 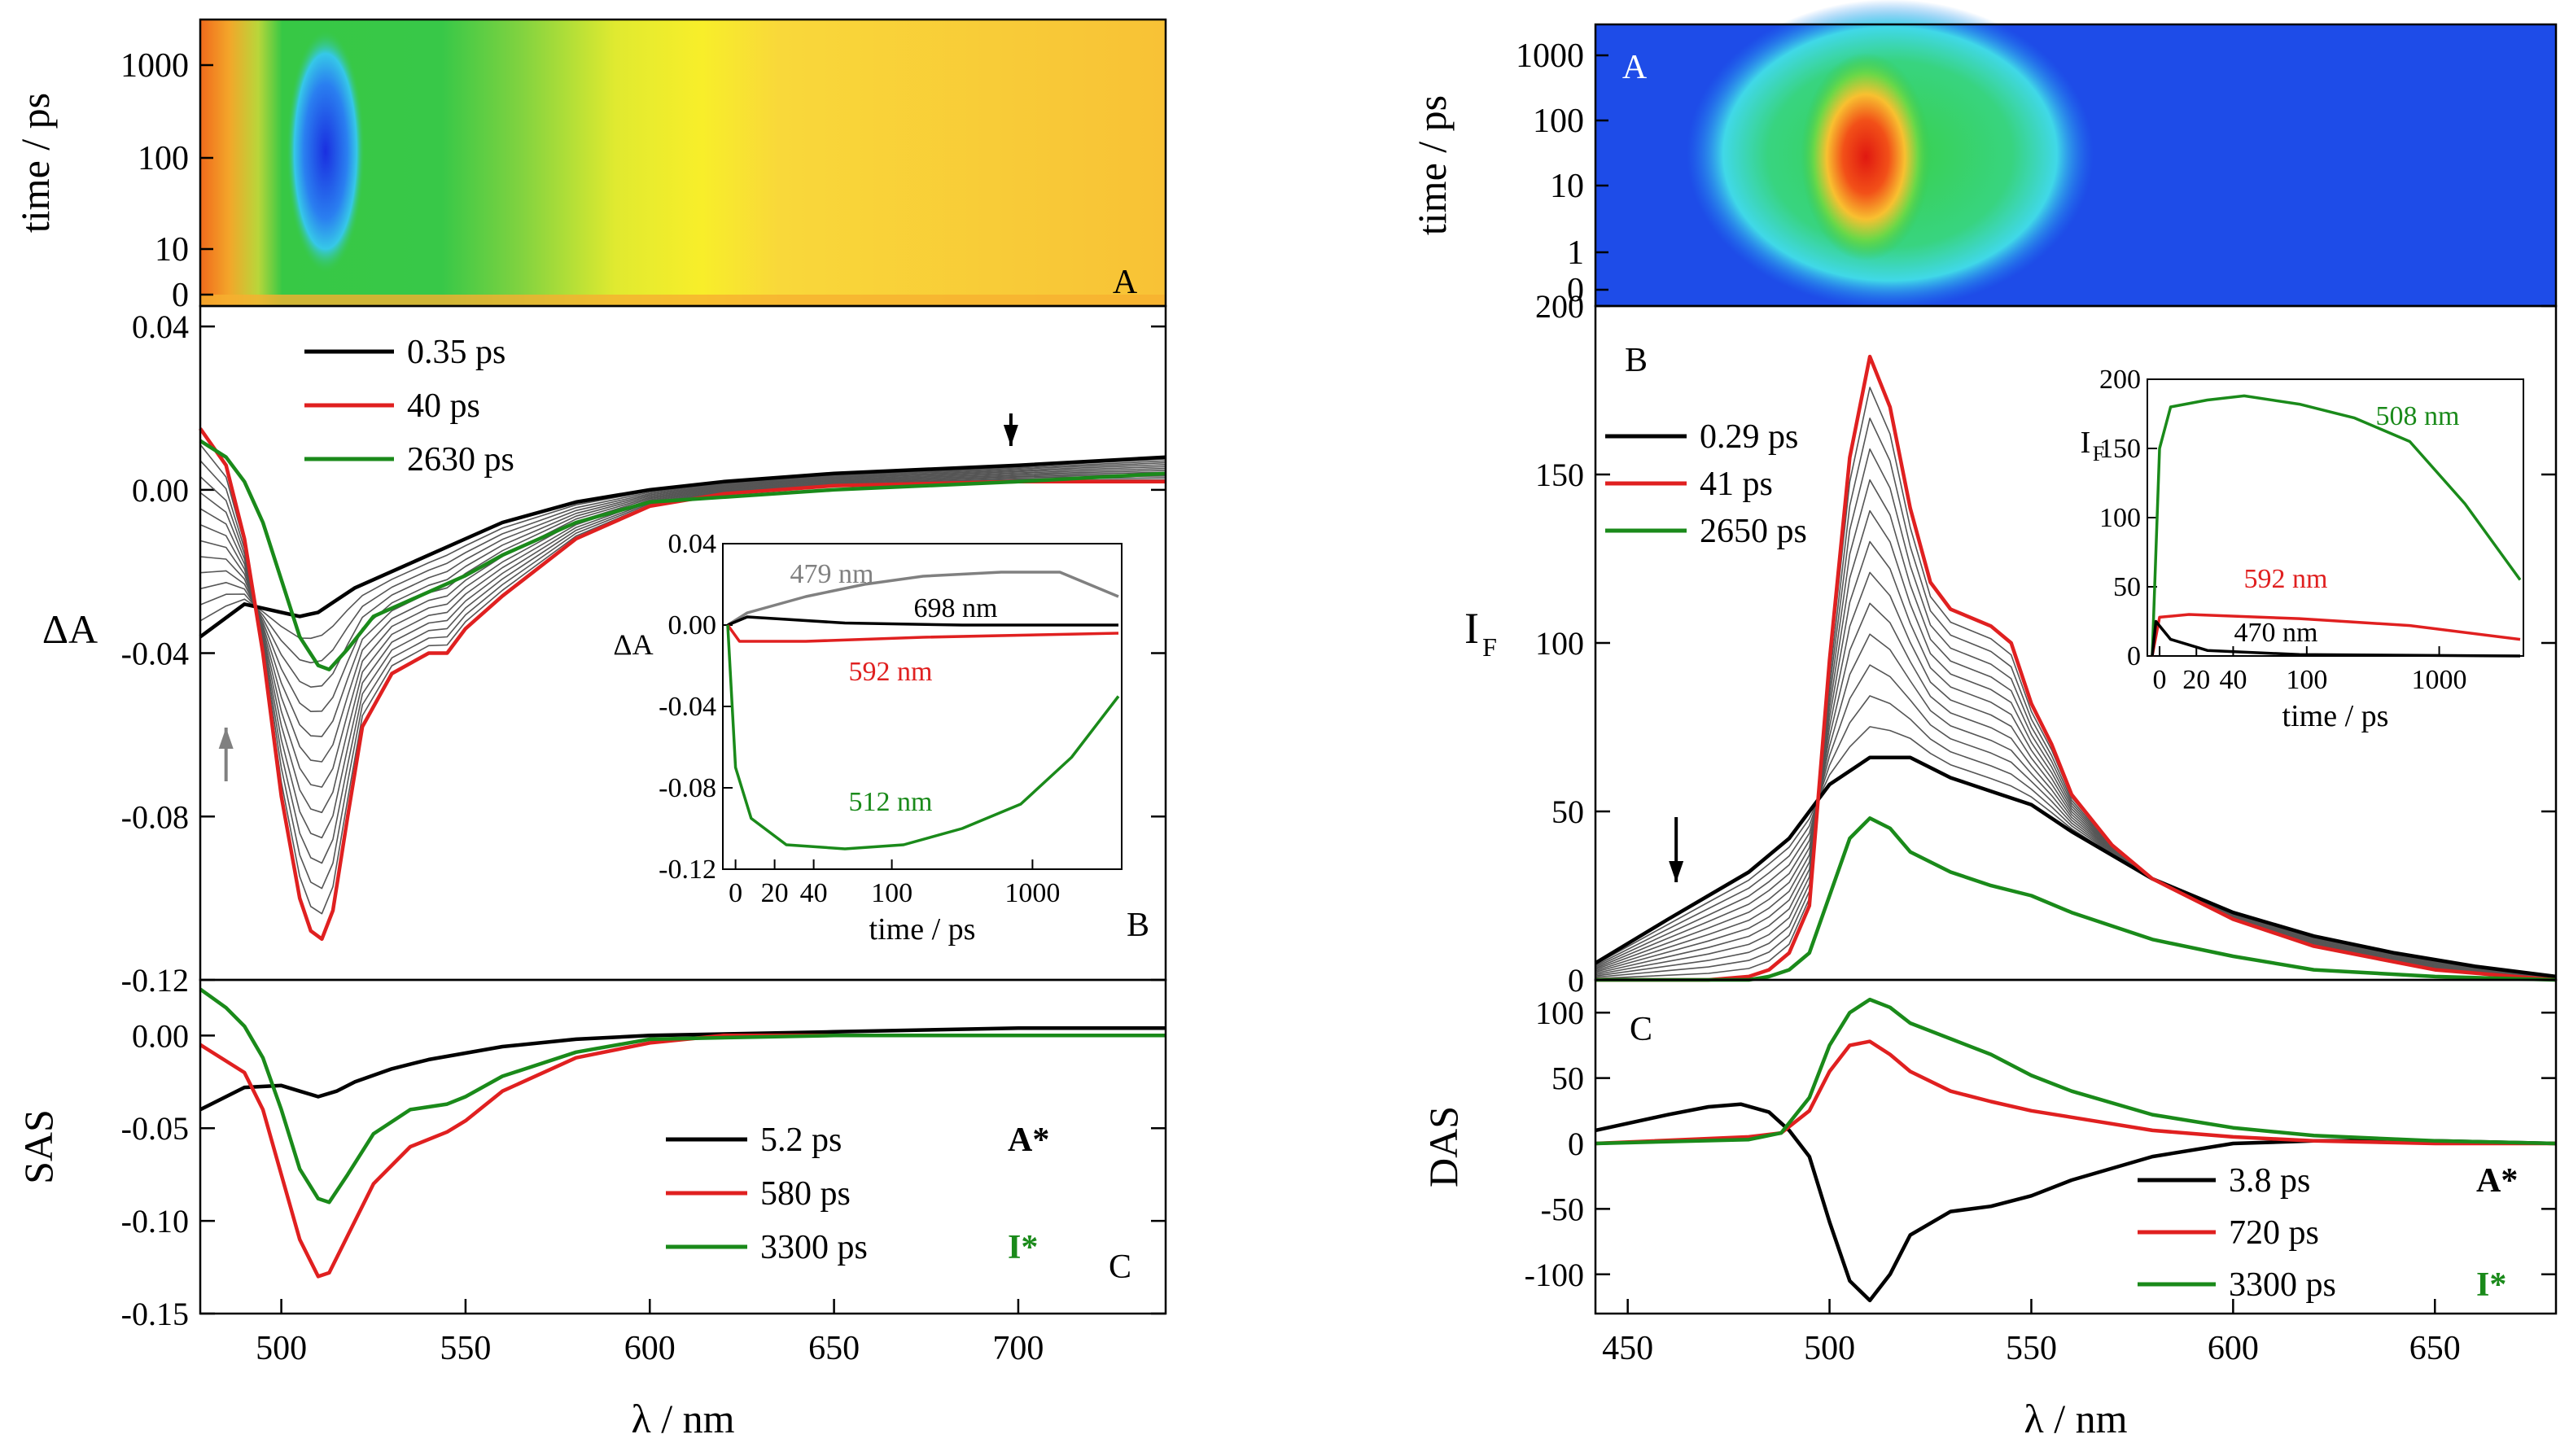 What do you see at coordinates (805, 1194) in the screenshot?
I see `legend-label: 580 ps` at bounding box center [805, 1194].